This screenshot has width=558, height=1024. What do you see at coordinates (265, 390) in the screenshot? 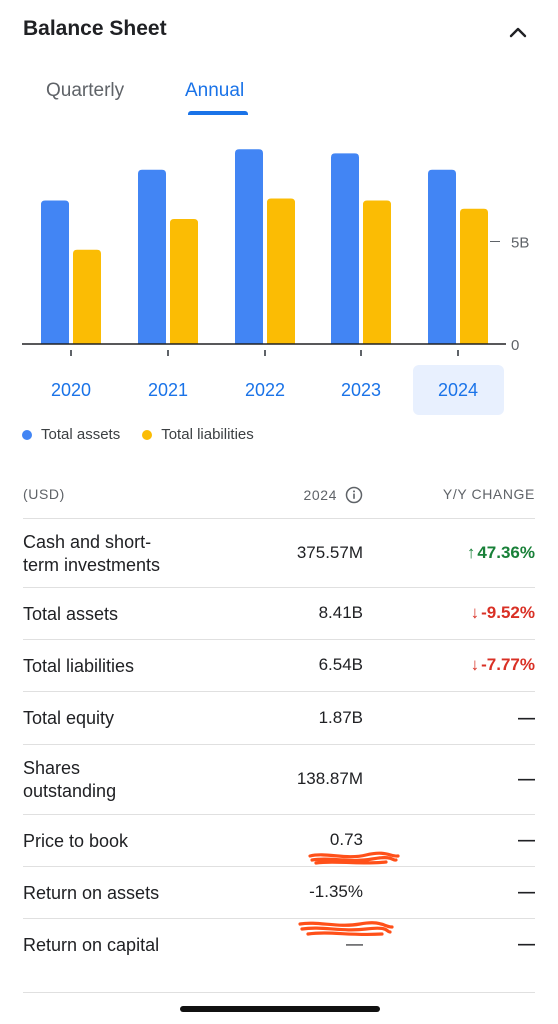
I see `x-tick-label-2022: 2022` at bounding box center [265, 390].